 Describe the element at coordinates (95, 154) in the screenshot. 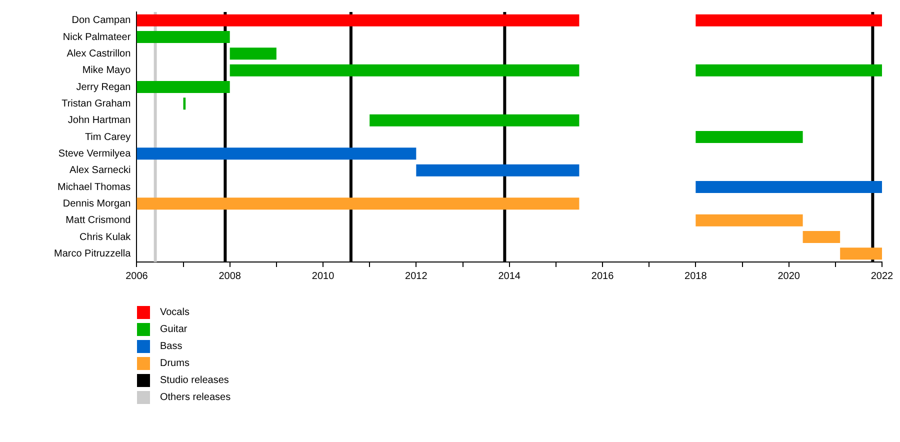

I see `y-tick-label: Steve Vermilyea` at that location.